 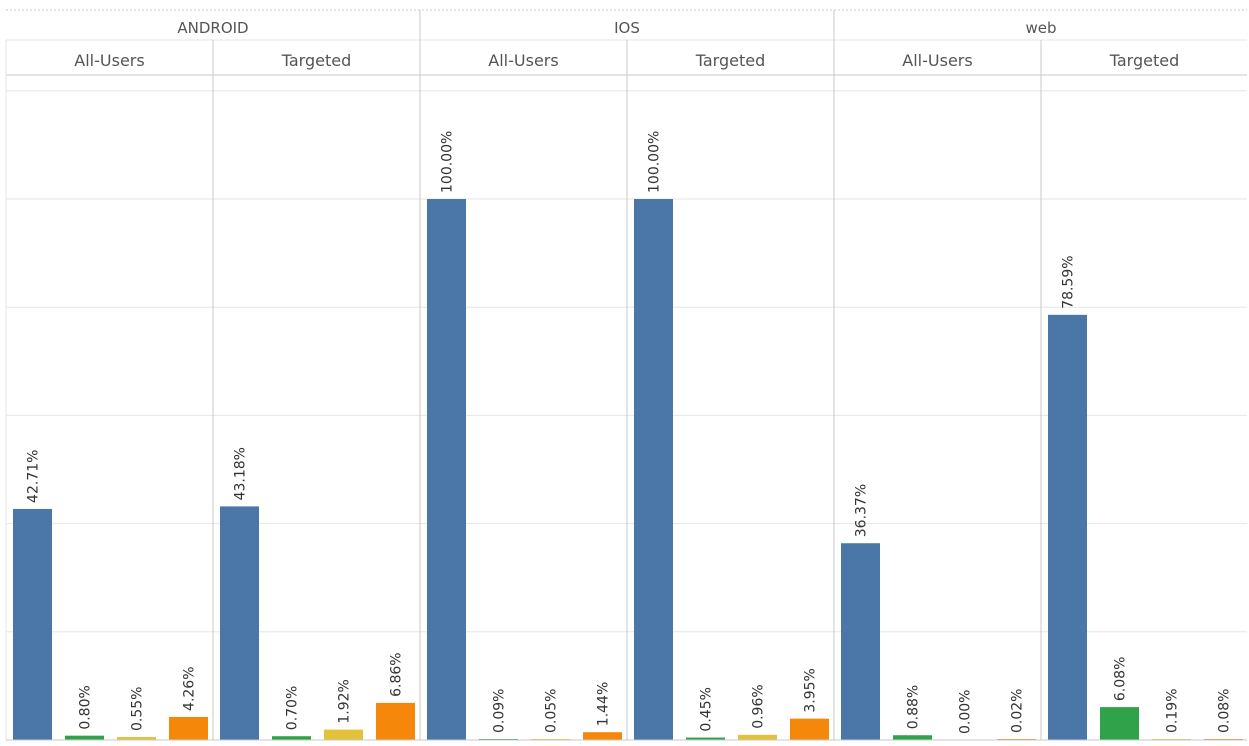 What do you see at coordinates (212, 28) in the screenshot?
I see `platform-header: ANDROID` at bounding box center [212, 28].